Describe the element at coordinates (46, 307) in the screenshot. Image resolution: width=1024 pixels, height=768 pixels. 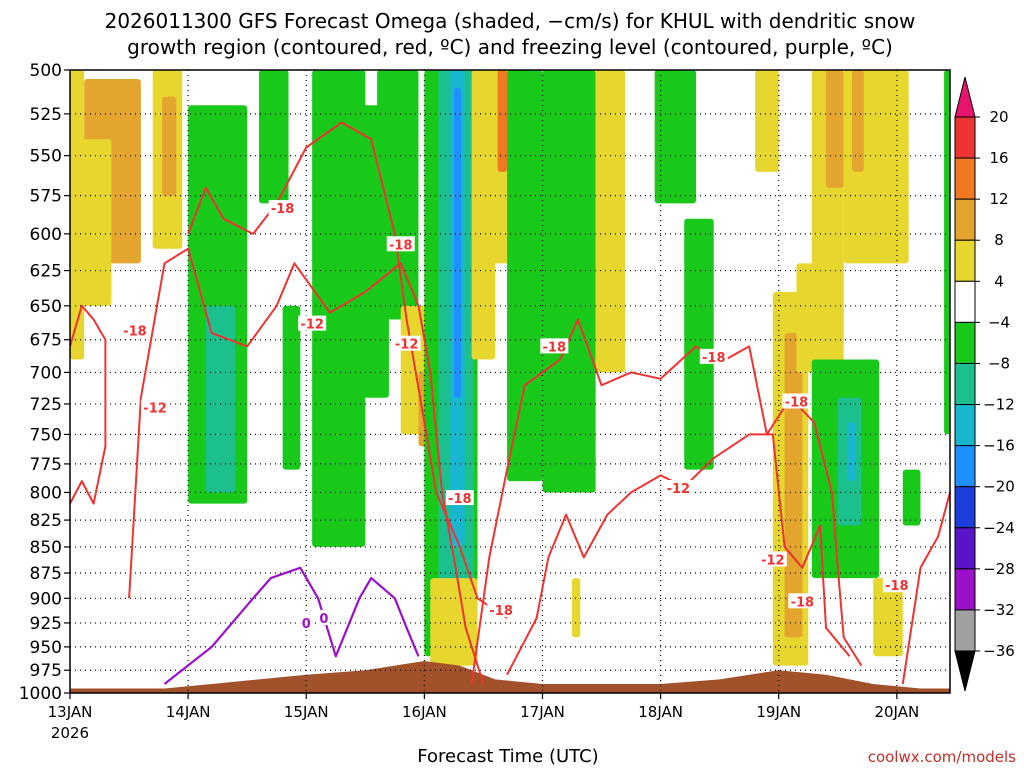
I see `y-tick-label: 650` at that location.